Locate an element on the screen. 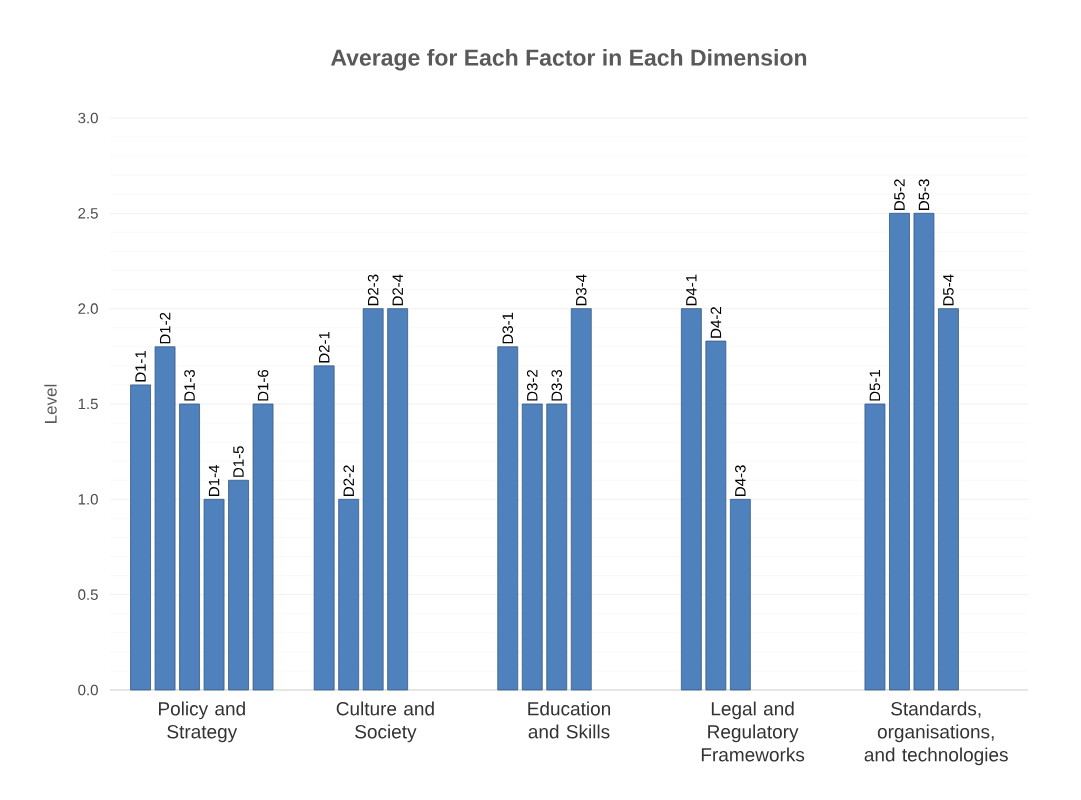 The height and width of the screenshot is (800, 1081). y-tick-label: 2.0 is located at coordinates (88, 308).